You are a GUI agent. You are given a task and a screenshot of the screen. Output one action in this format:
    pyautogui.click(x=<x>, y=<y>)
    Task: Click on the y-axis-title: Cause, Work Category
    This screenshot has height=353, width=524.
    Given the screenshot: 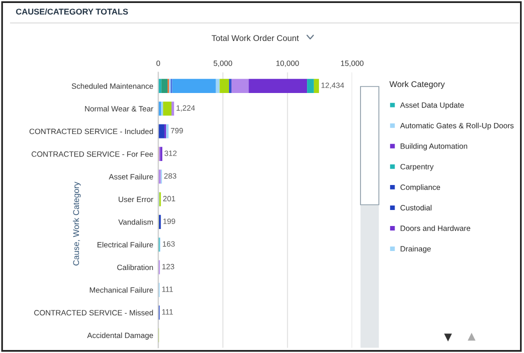 What is the action you would take?
    pyautogui.click(x=76, y=224)
    